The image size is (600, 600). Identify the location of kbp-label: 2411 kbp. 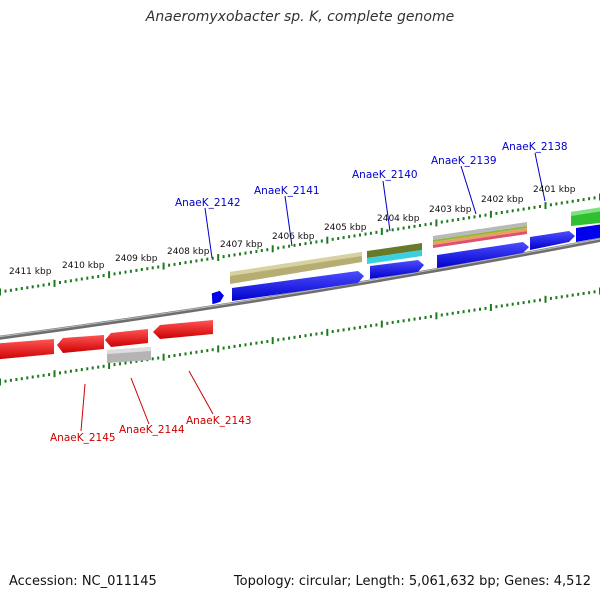
(30, 272).